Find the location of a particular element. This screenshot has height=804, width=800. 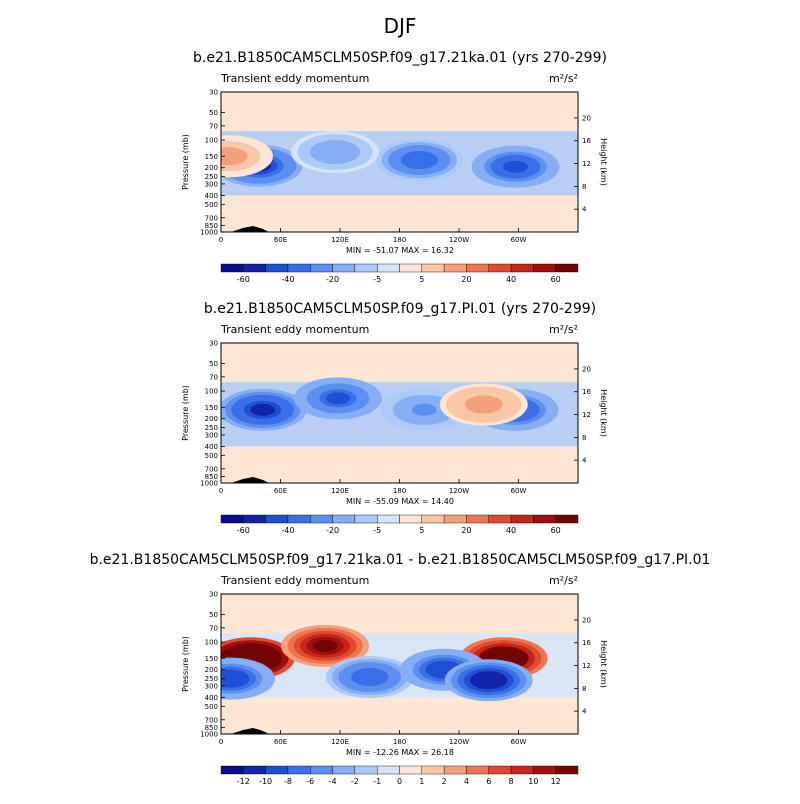

min-max-label: MIN = -12.26 MAX = 26.18 is located at coordinates (400, 752).